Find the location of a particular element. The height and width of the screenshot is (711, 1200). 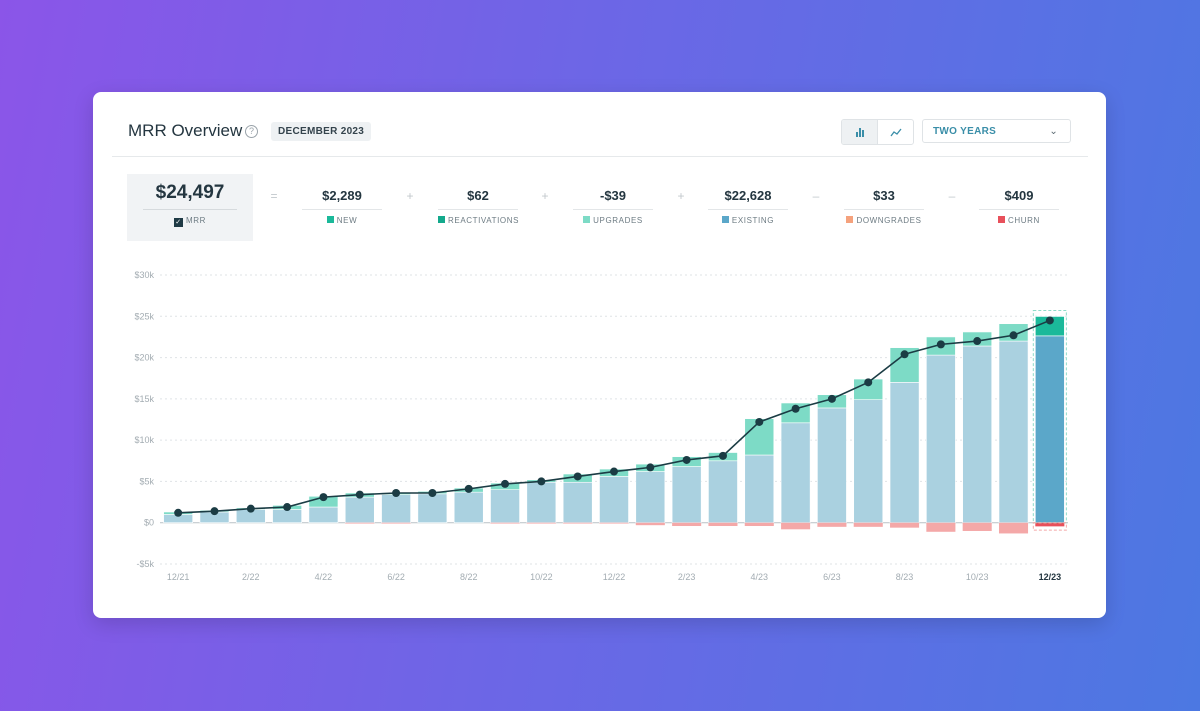

mrr-total: $24,497 ✓ MRR is located at coordinates (190, 207).